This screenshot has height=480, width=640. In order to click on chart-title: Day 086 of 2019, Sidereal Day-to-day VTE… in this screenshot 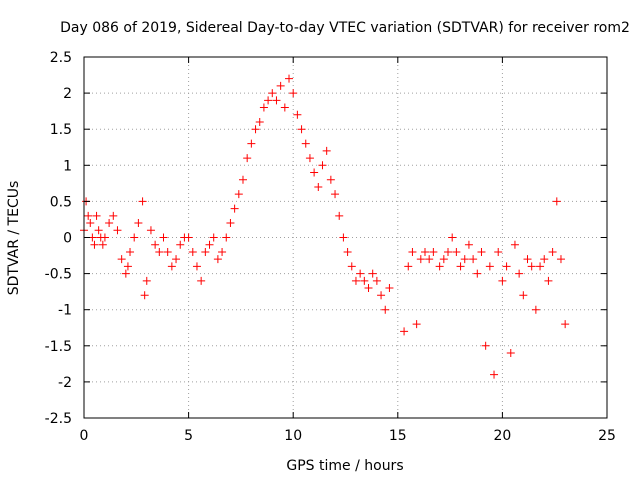, I will do `click(345, 28)`.